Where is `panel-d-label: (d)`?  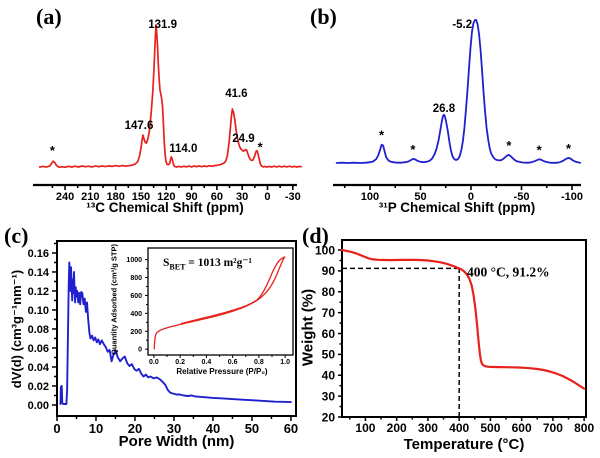
panel-d-label: (d) is located at coordinates (315, 235).